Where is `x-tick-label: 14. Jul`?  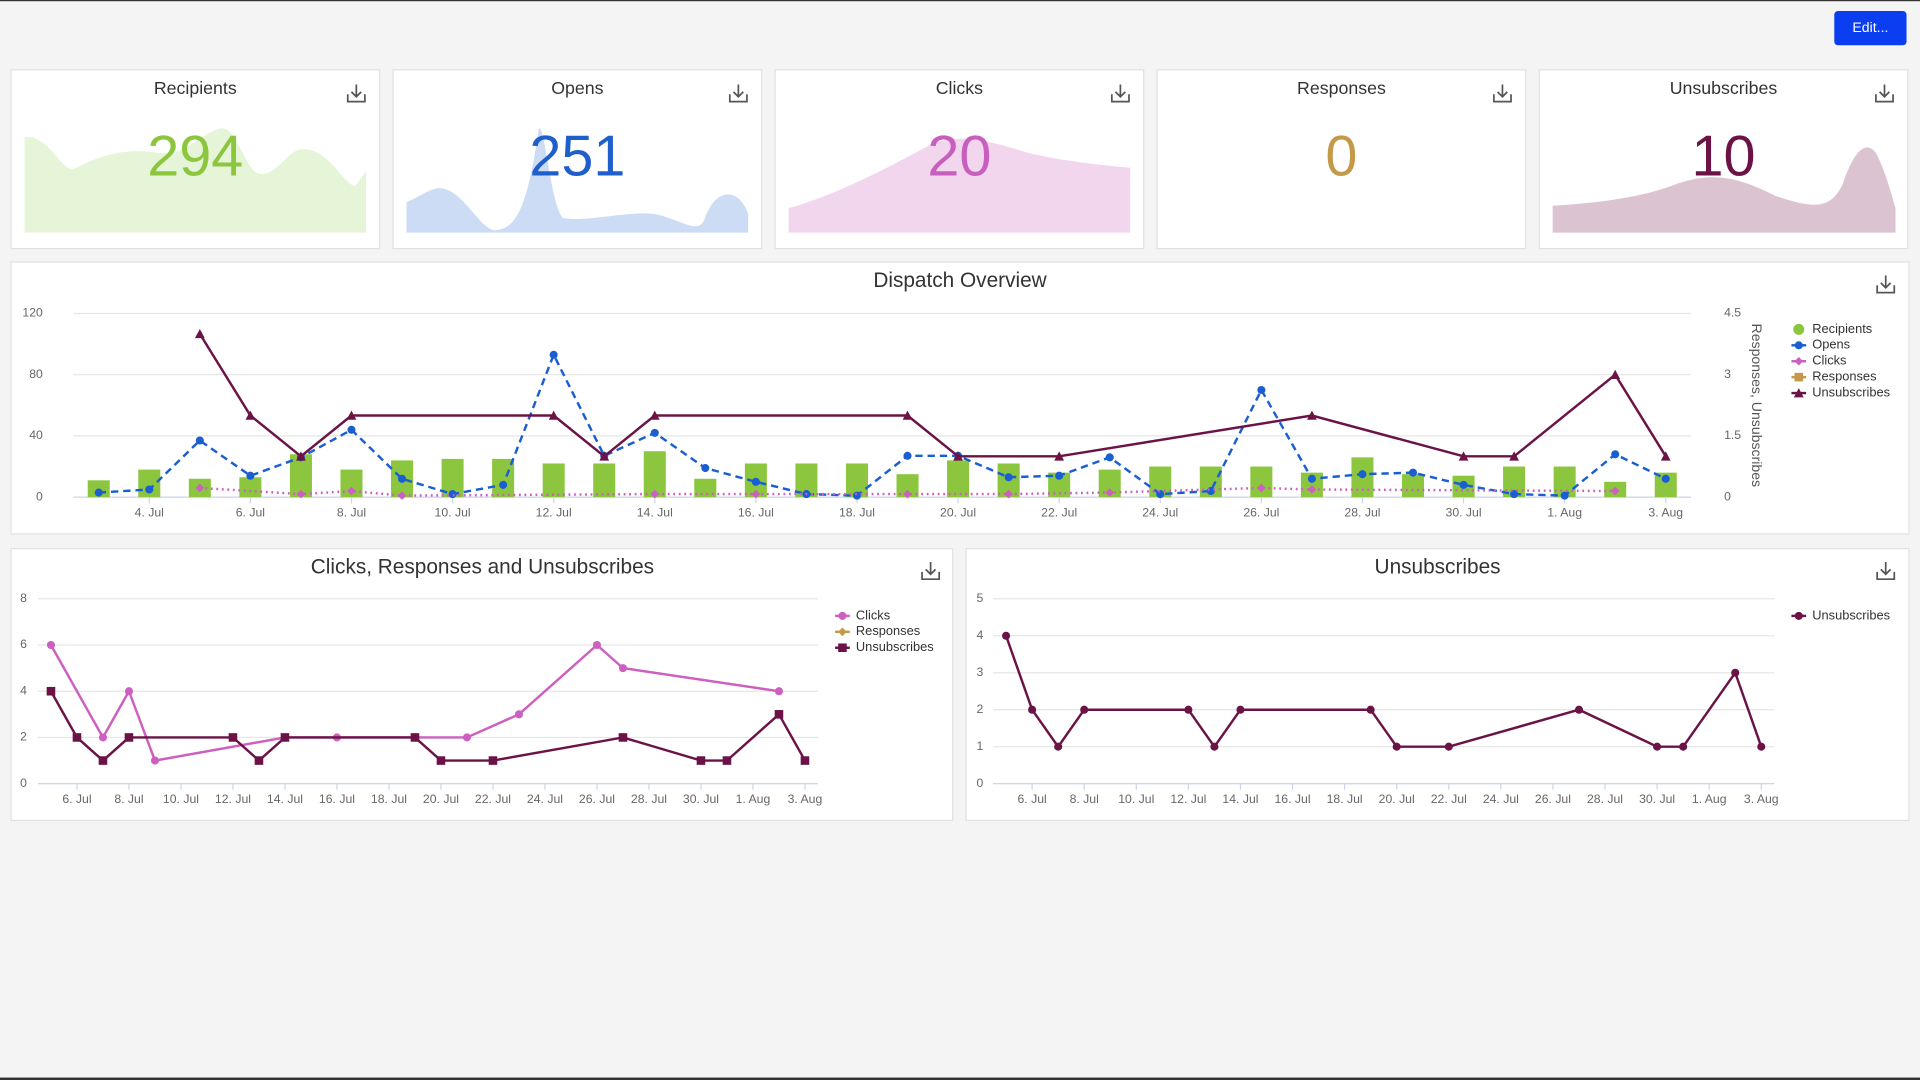
x-tick-label: 14. Jul is located at coordinates (1240, 799).